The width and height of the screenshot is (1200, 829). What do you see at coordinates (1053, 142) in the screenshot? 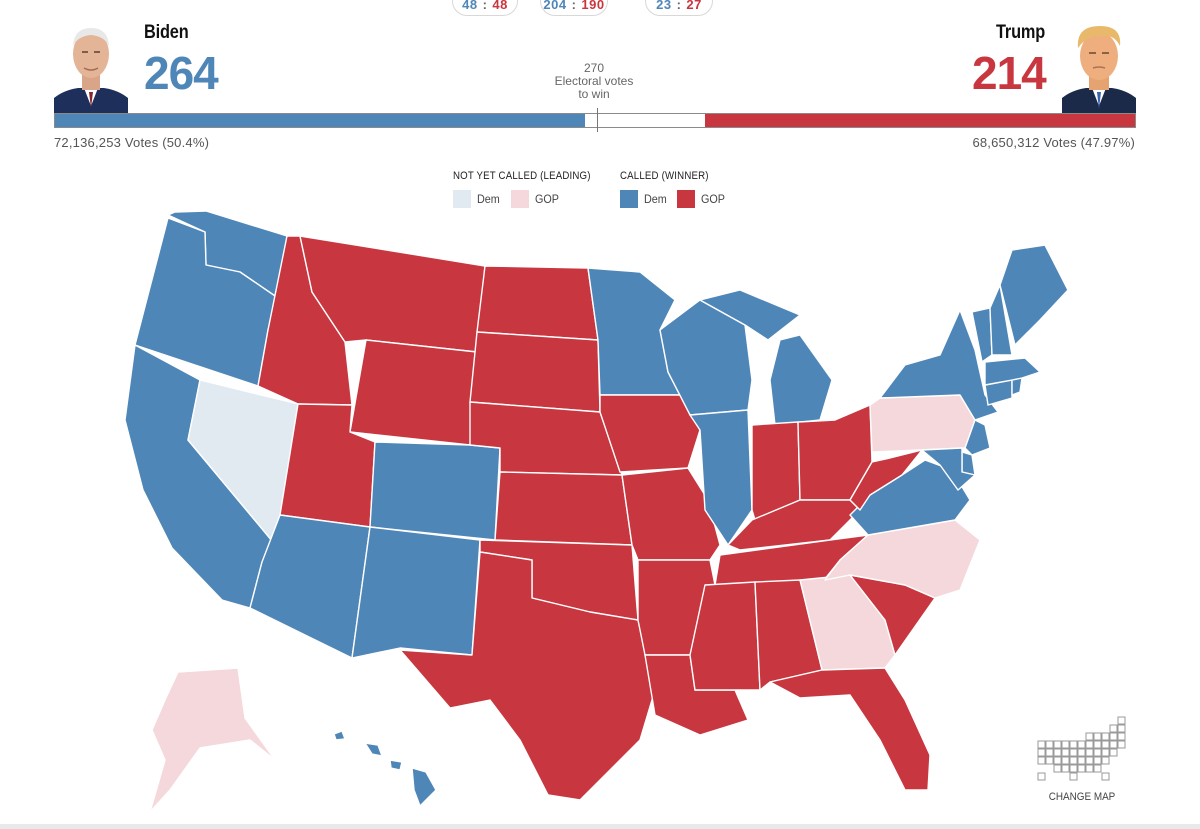
I see `gop-popular-vote: 68,650,312 Votes (47.97%)` at bounding box center [1053, 142].